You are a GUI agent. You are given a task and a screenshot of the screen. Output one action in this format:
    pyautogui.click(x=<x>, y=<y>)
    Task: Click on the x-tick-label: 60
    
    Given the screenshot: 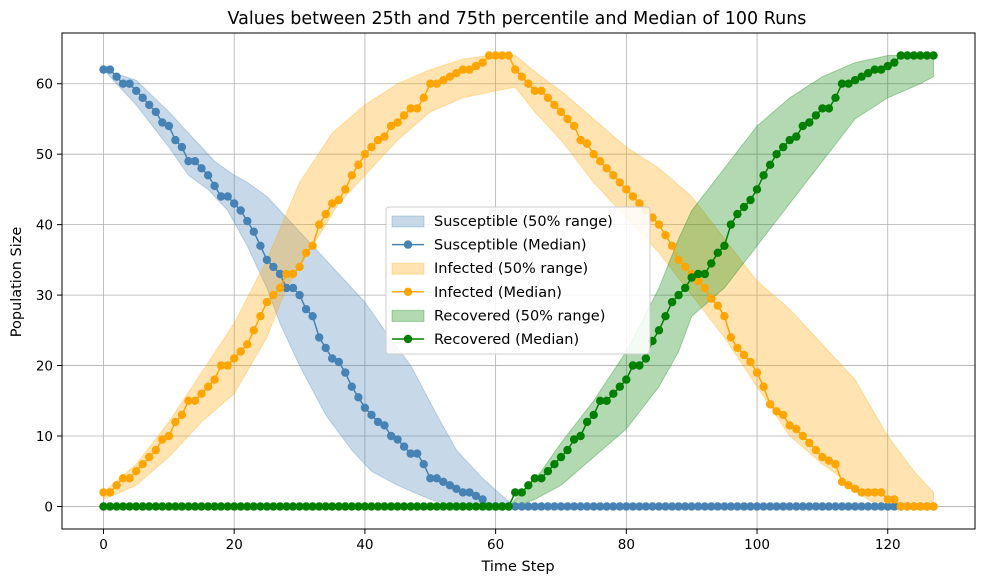 What is the action you would take?
    pyautogui.click(x=495, y=545)
    